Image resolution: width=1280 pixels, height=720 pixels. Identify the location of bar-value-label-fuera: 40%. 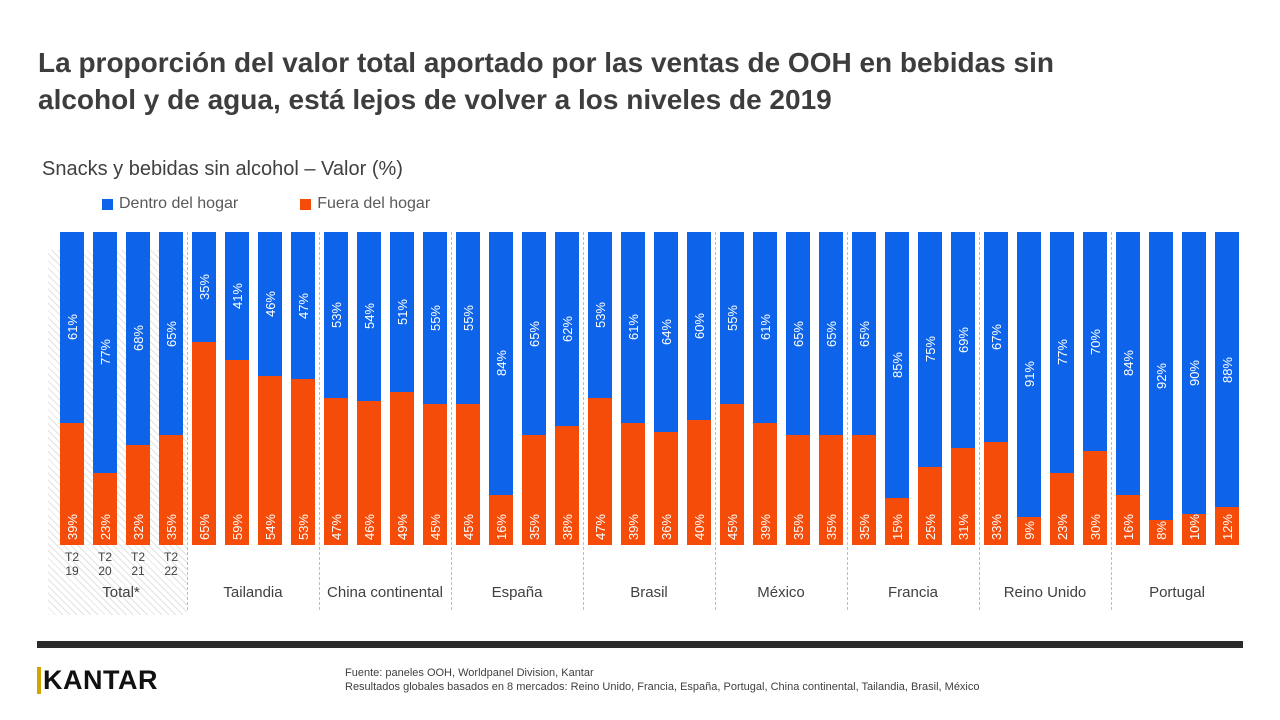
(699, 526).